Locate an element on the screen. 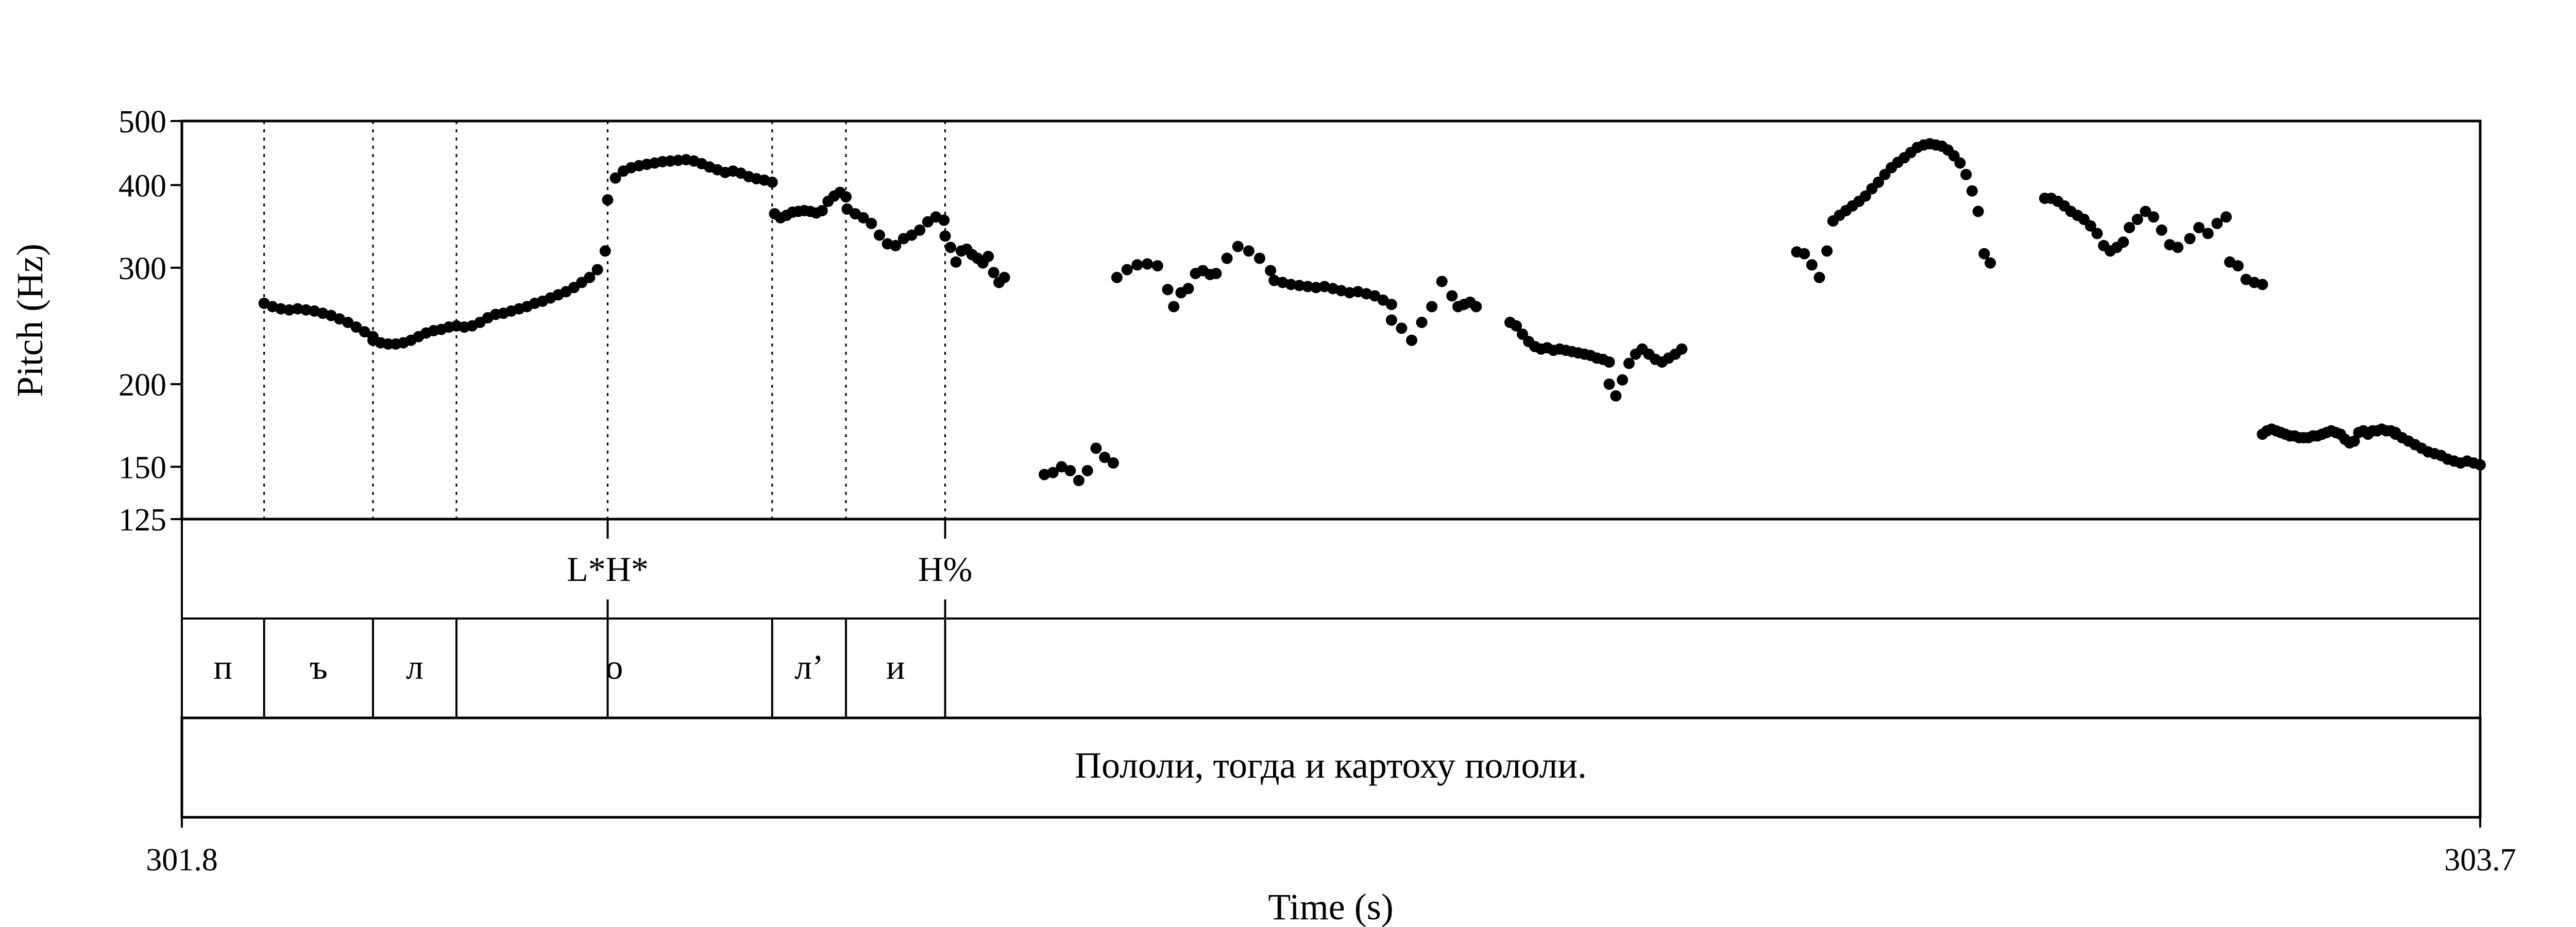 The height and width of the screenshot is (927, 2576). tone-tier: L*H* H% is located at coordinates (769, 569).